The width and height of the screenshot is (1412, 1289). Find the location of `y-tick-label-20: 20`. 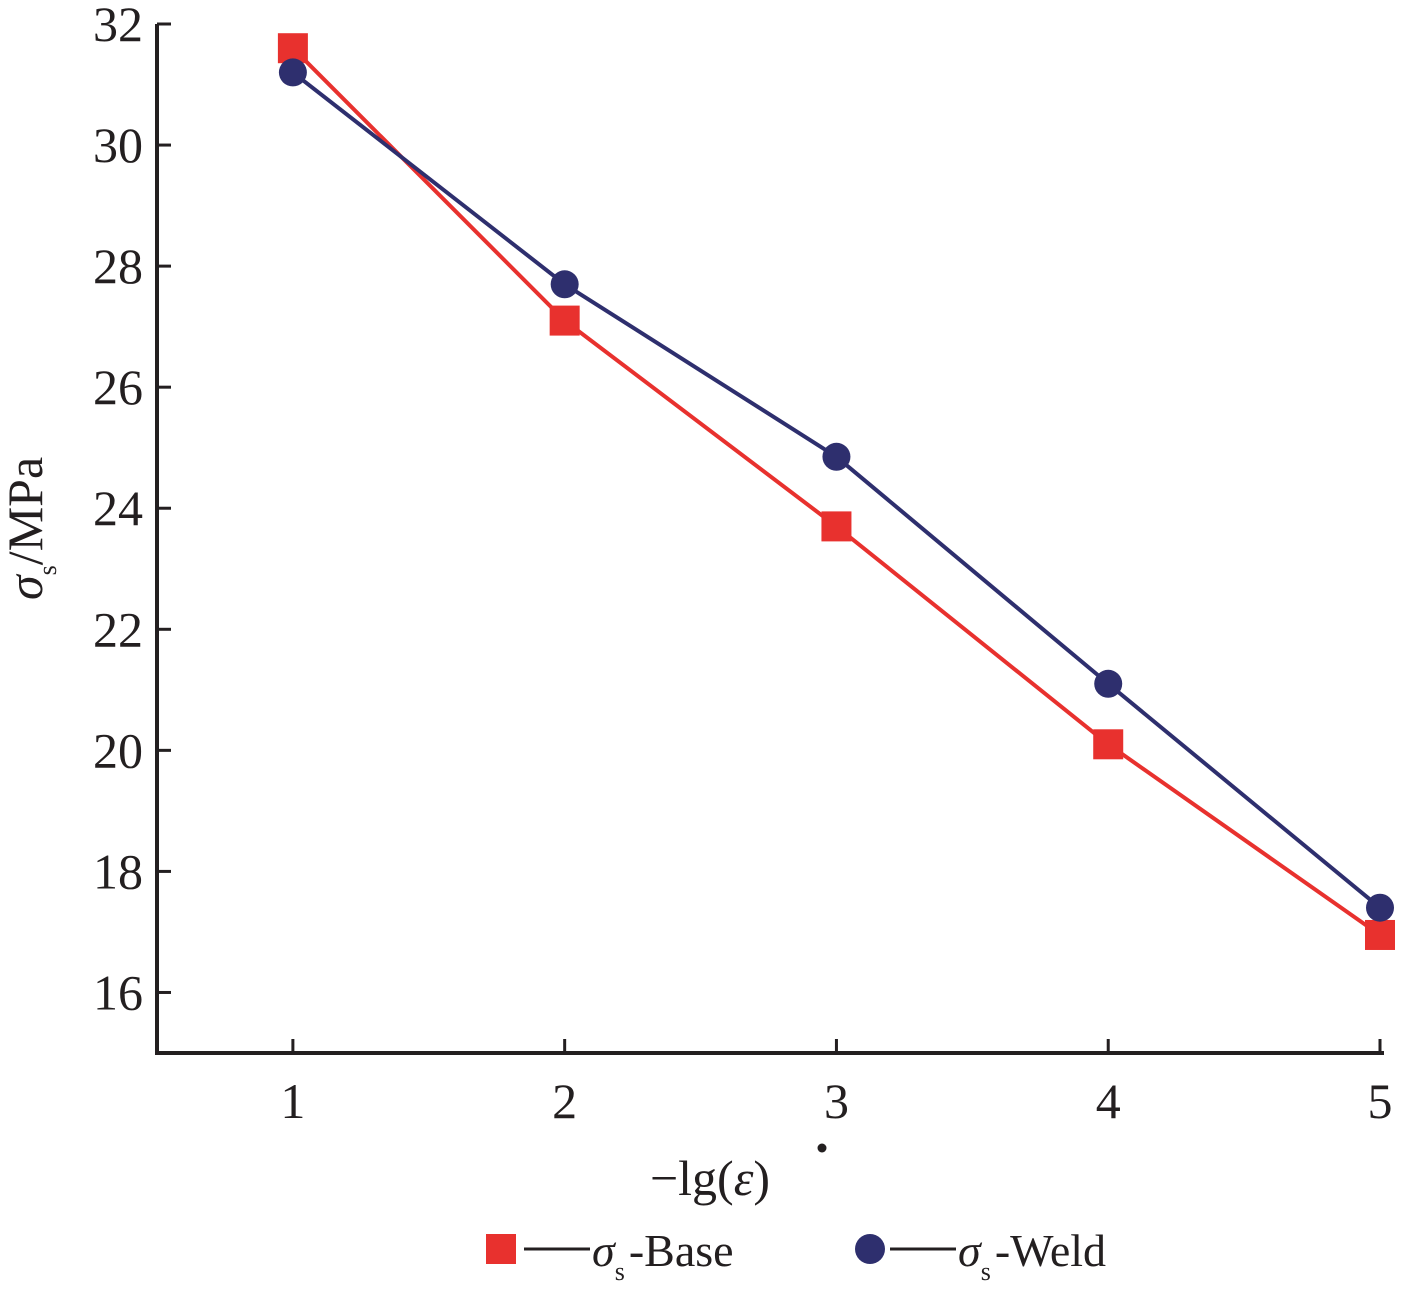

y-tick-label-20: 20 is located at coordinates (118, 750).